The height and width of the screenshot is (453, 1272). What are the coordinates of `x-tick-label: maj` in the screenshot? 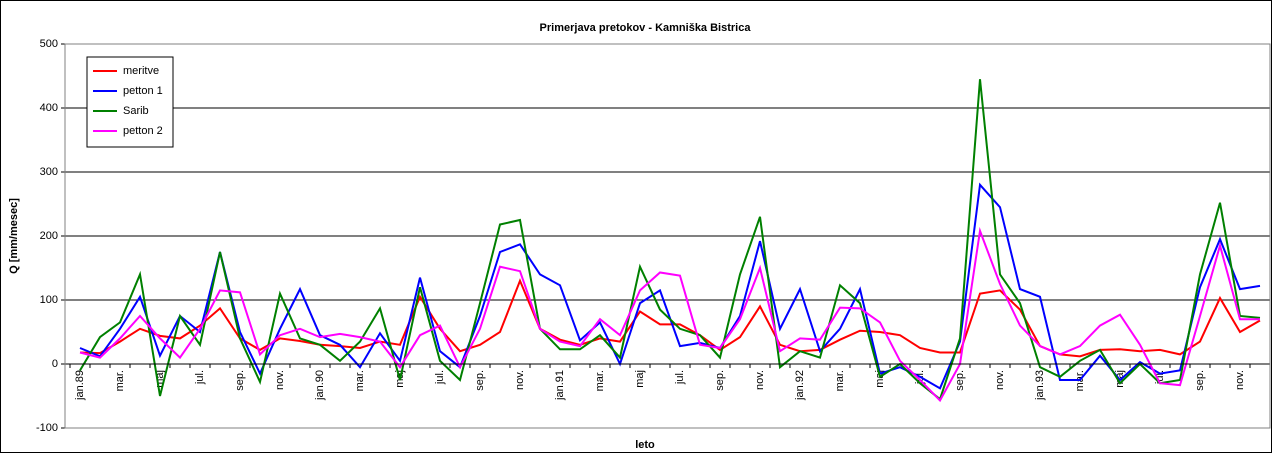 It's located at (640, 379).